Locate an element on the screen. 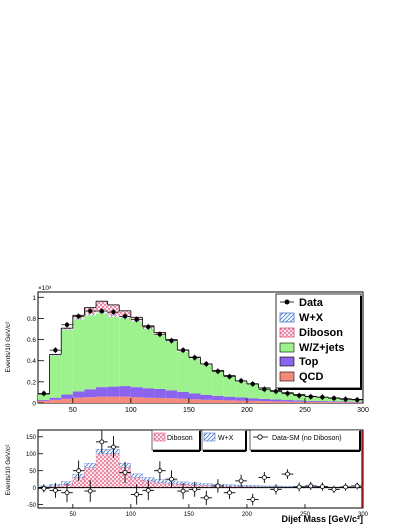  legend-swatch-diboson is located at coordinates (287, 332).